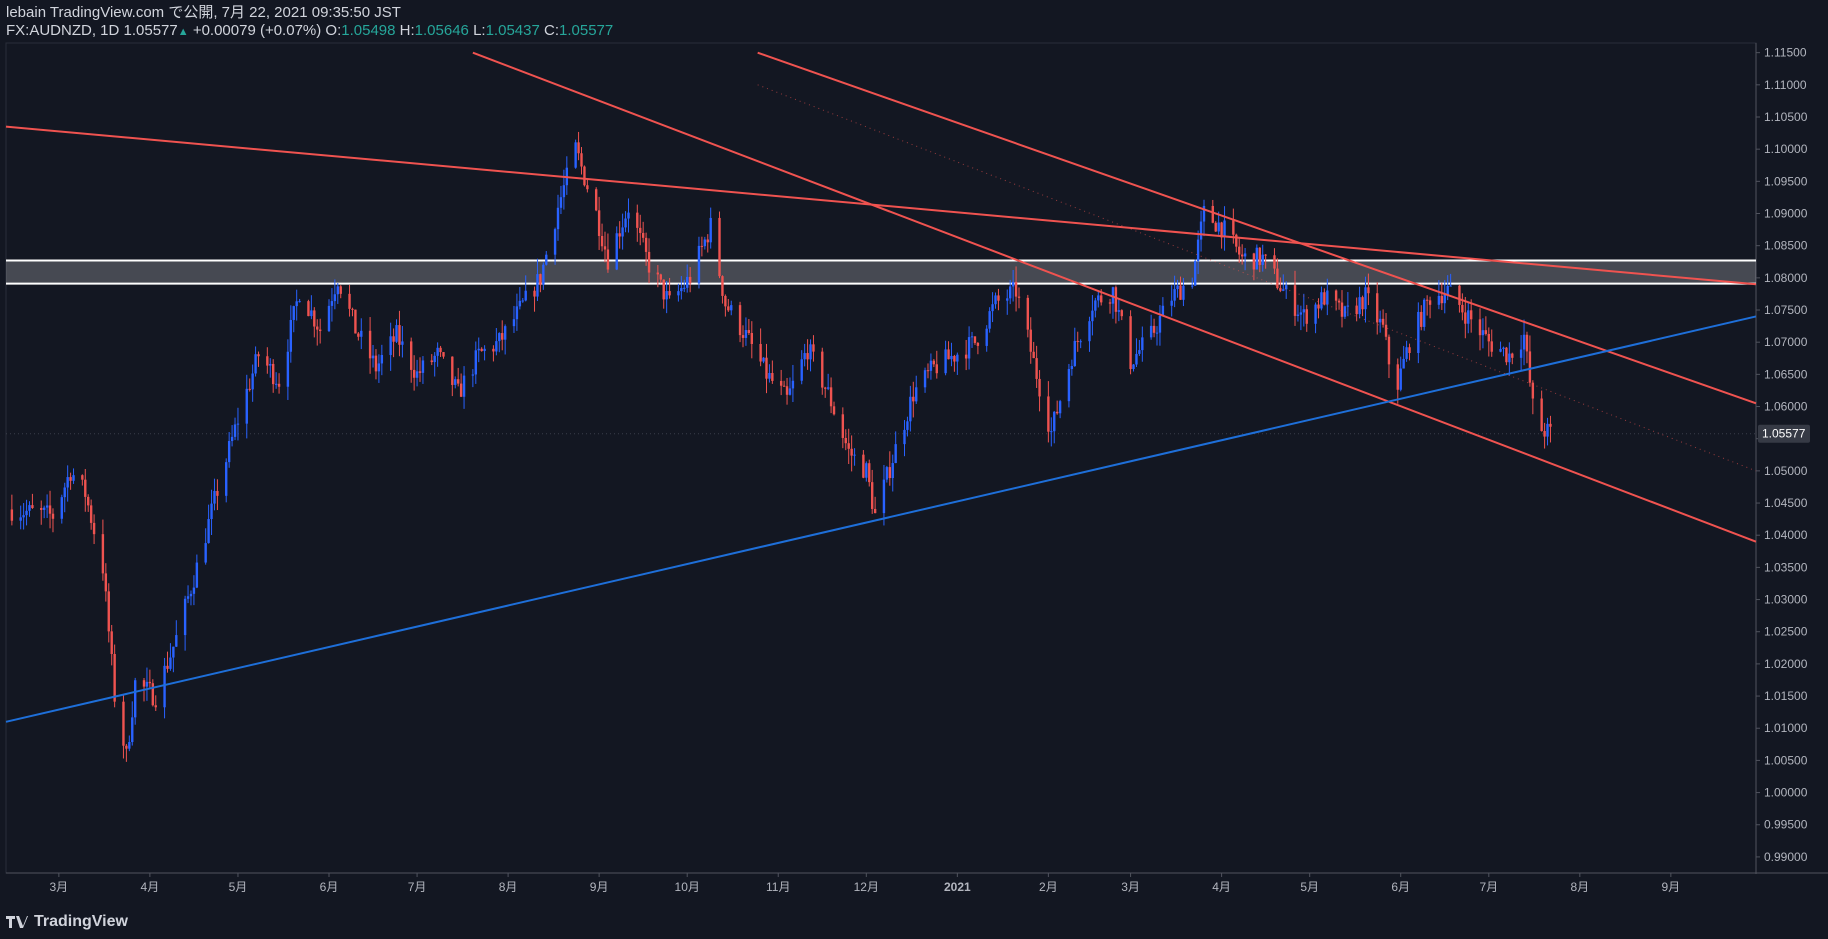 The height and width of the screenshot is (939, 1828). Describe the element at coordinates (1786, 149) in the screenshot. I see `y-tick-label: 1.10000` at that location.